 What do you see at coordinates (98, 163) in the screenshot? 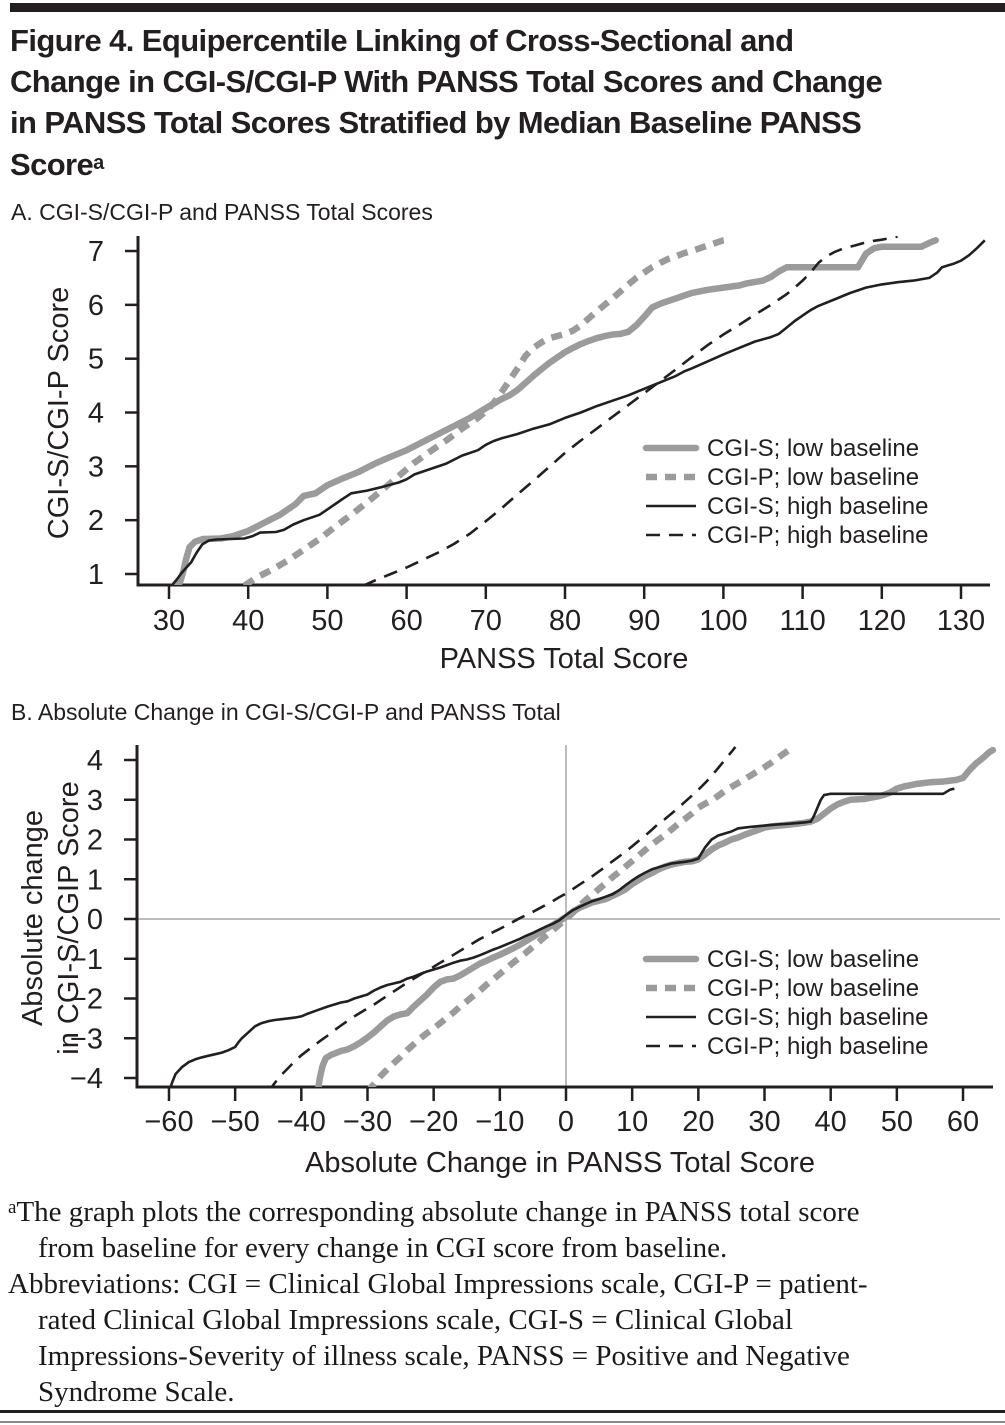
I see `figure-title-superscript: a` at bounding box center [98, 163].